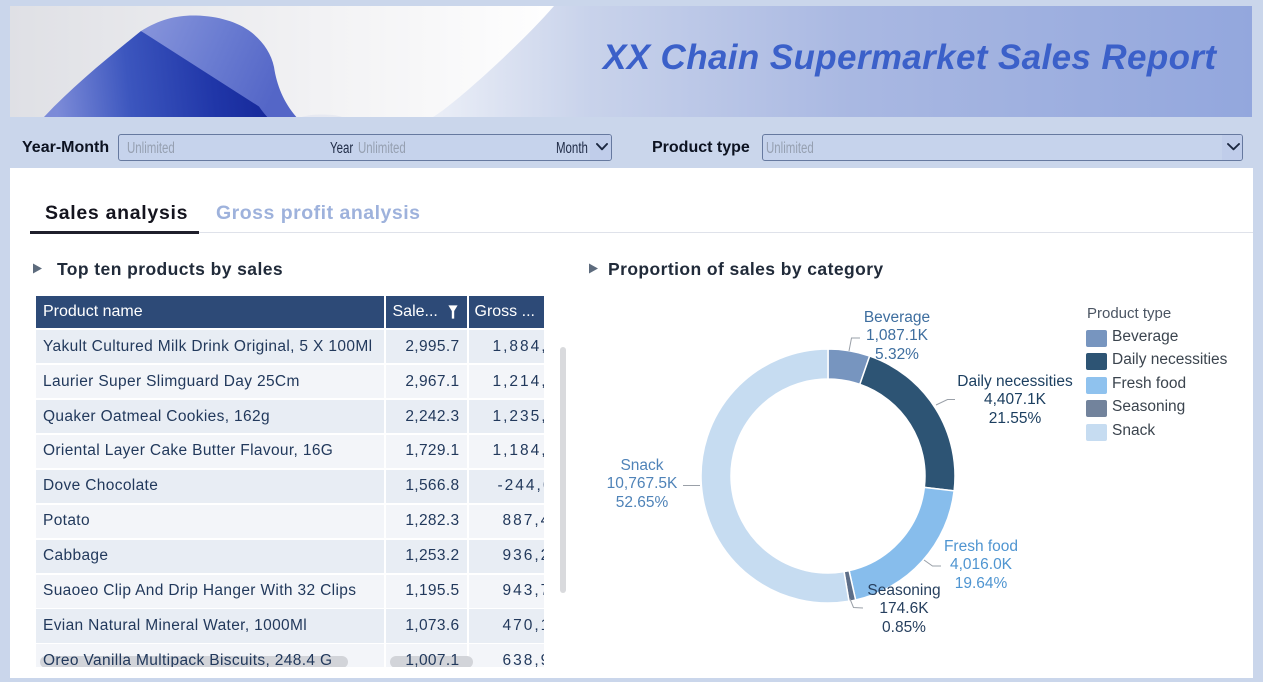 This screenshot has height=682, width=1263. Describe the element at coordinates (909, 57) in the screenshot. I see `svg-text:XX Chain Supermarket Sales Rep: XX Chain Supermarket Sales Report` at that location.